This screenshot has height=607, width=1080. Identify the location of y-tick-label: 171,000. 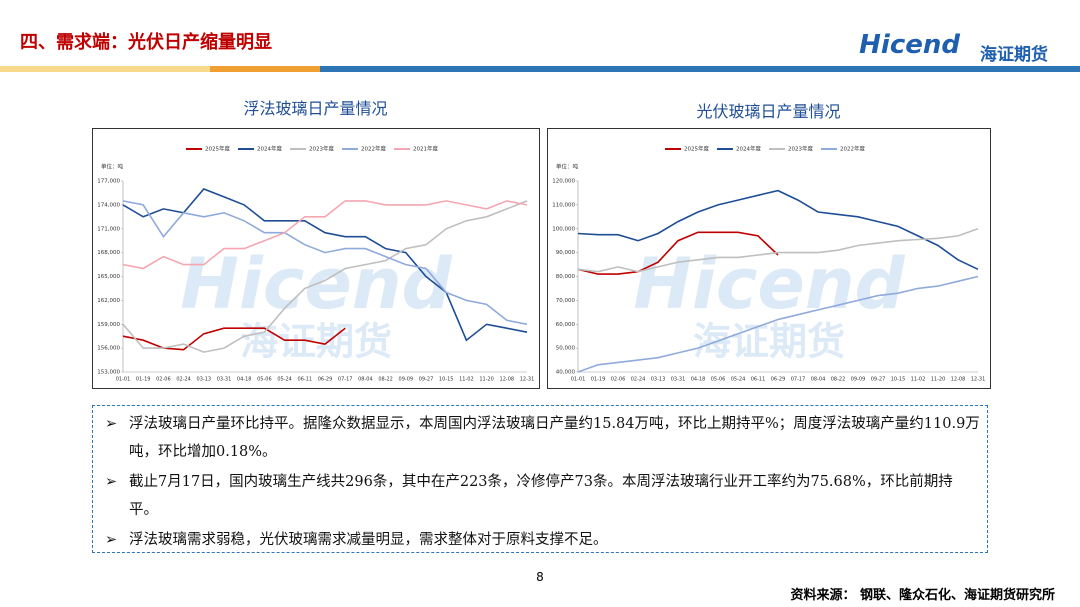
(108, 229).